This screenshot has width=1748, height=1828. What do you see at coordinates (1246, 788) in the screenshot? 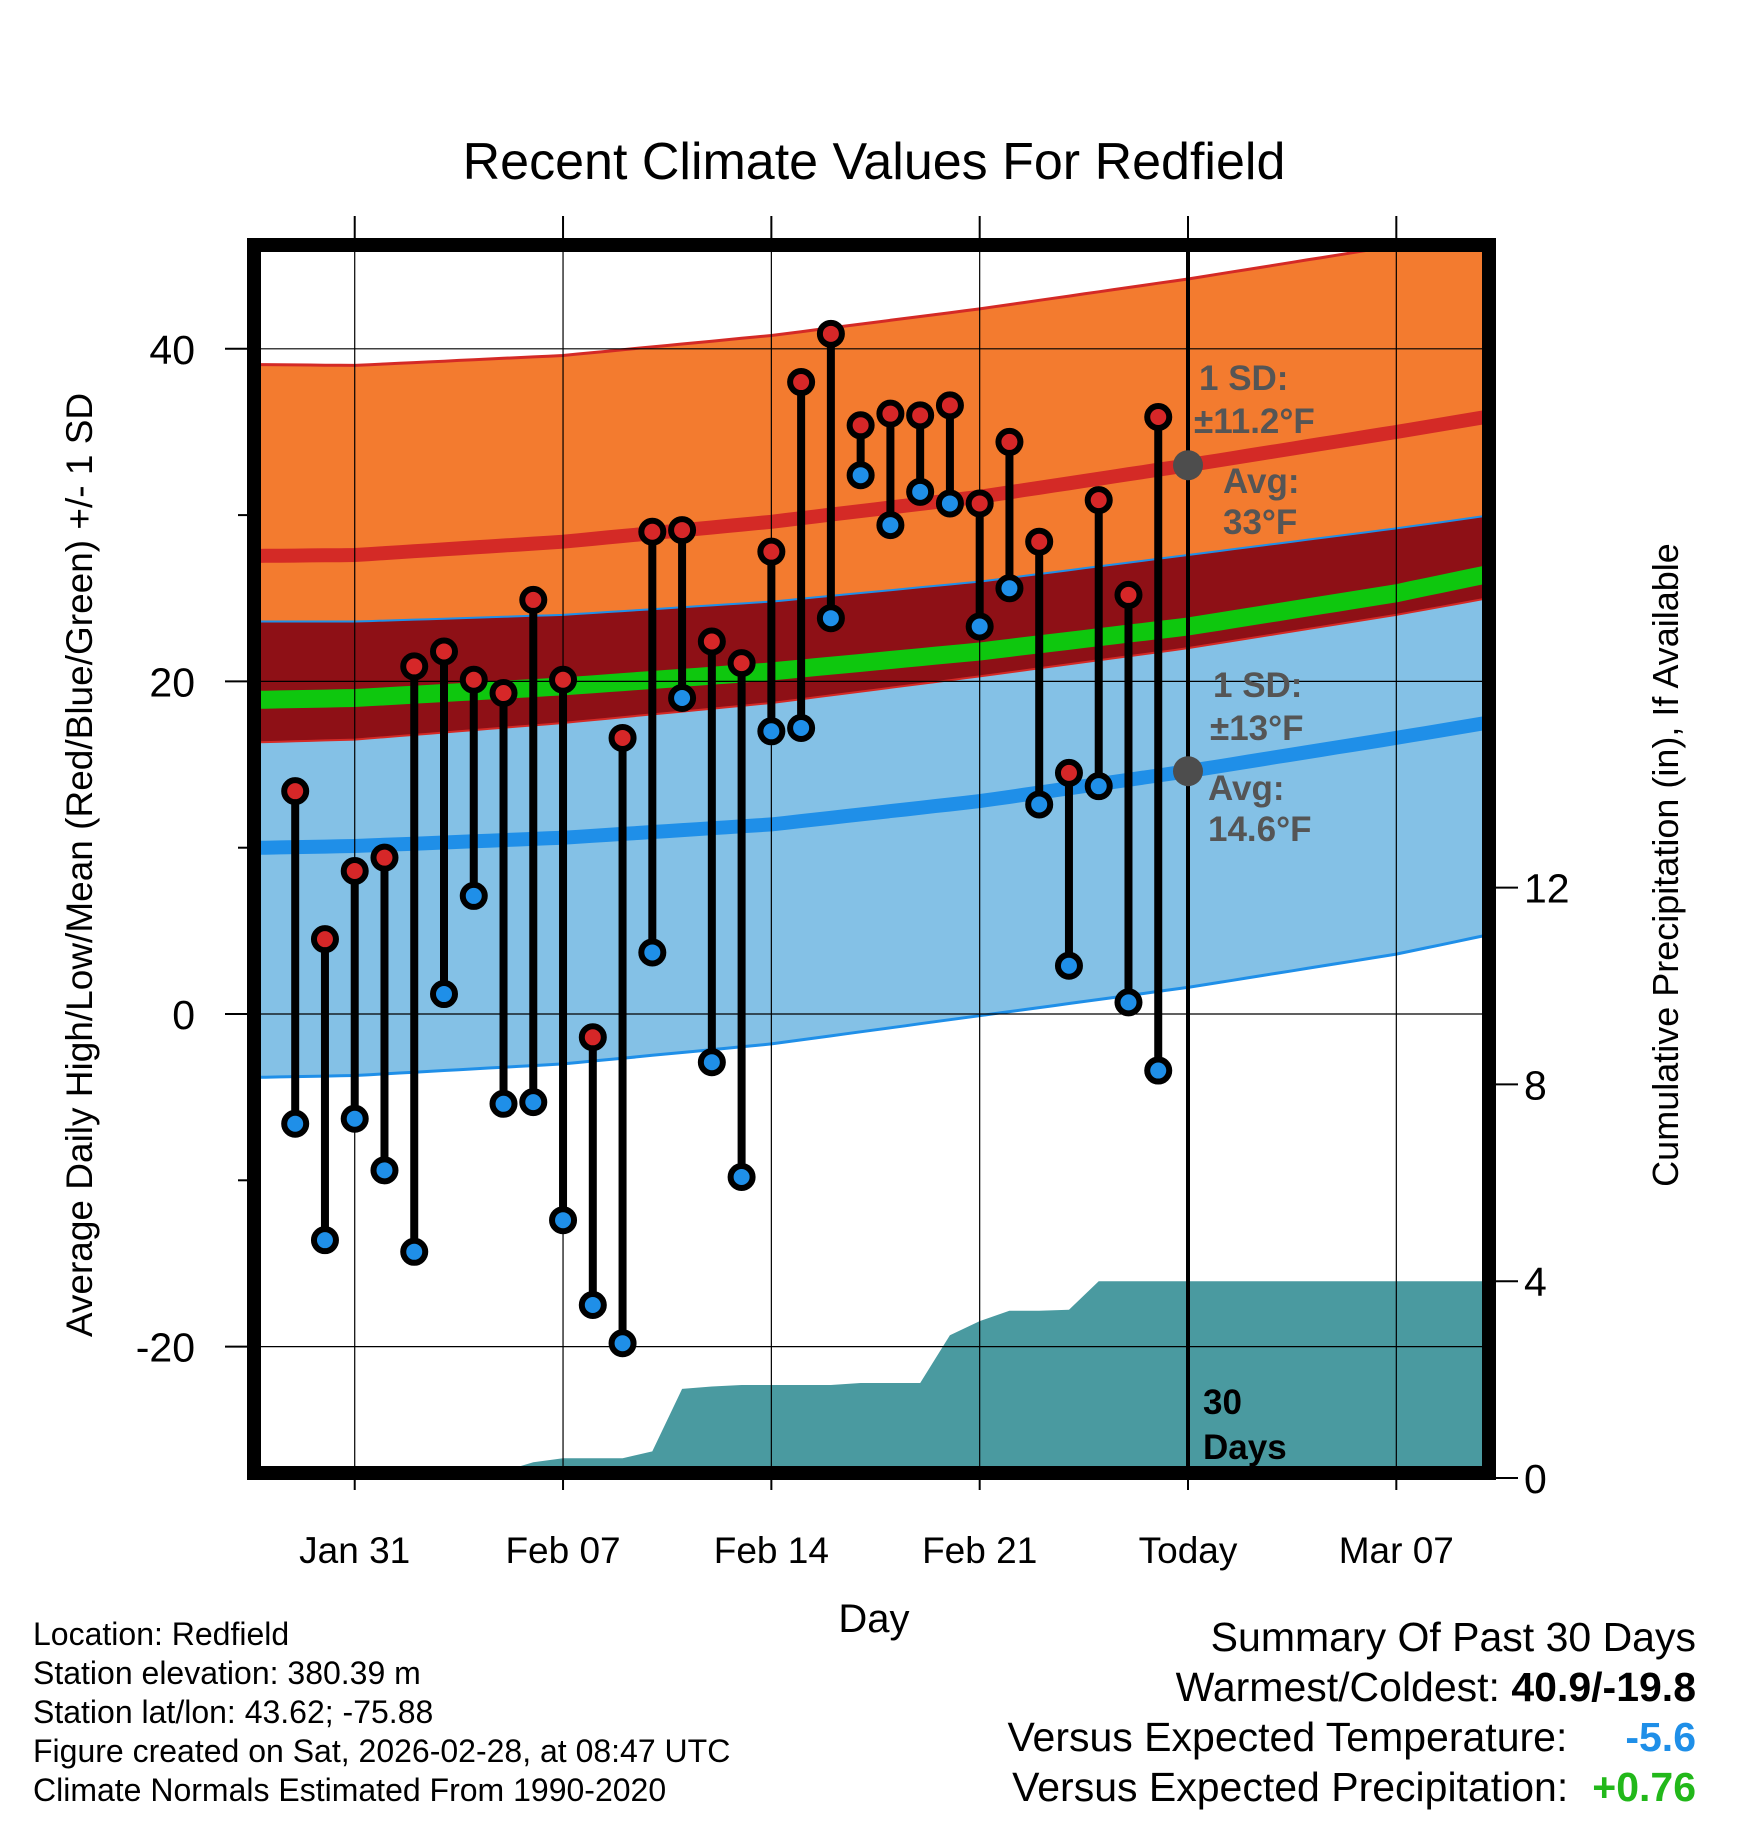
I see `low-avg-label: Avg:` at bounding box center [1246, 788].